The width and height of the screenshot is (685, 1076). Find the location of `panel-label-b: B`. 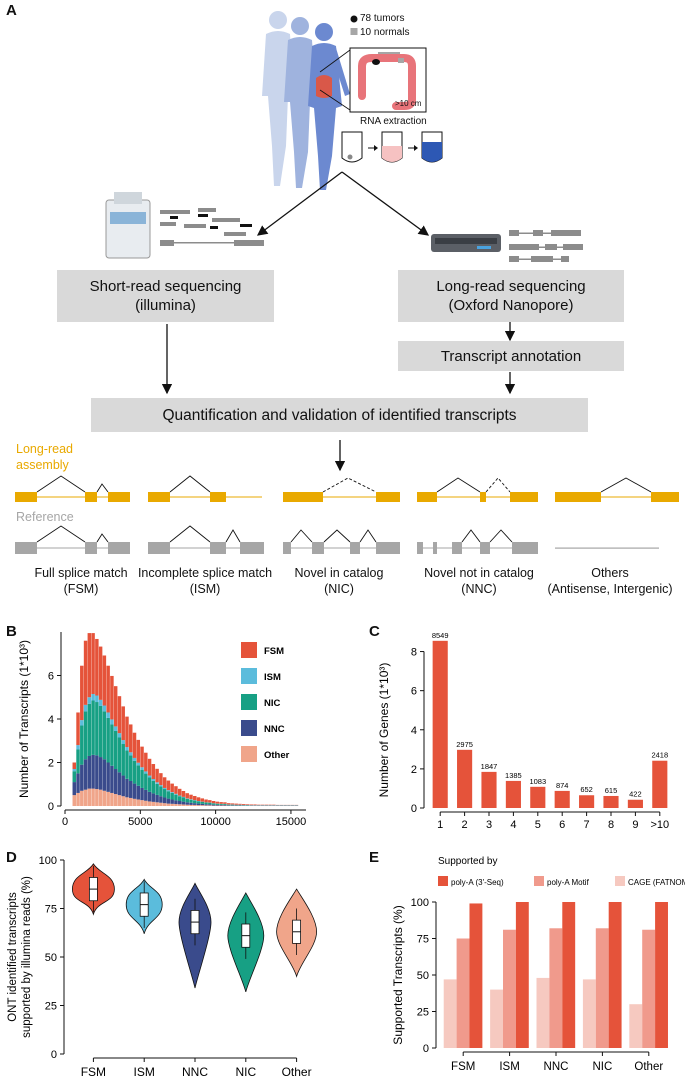

panel-label-b: B is located at coordinates (11, 631).